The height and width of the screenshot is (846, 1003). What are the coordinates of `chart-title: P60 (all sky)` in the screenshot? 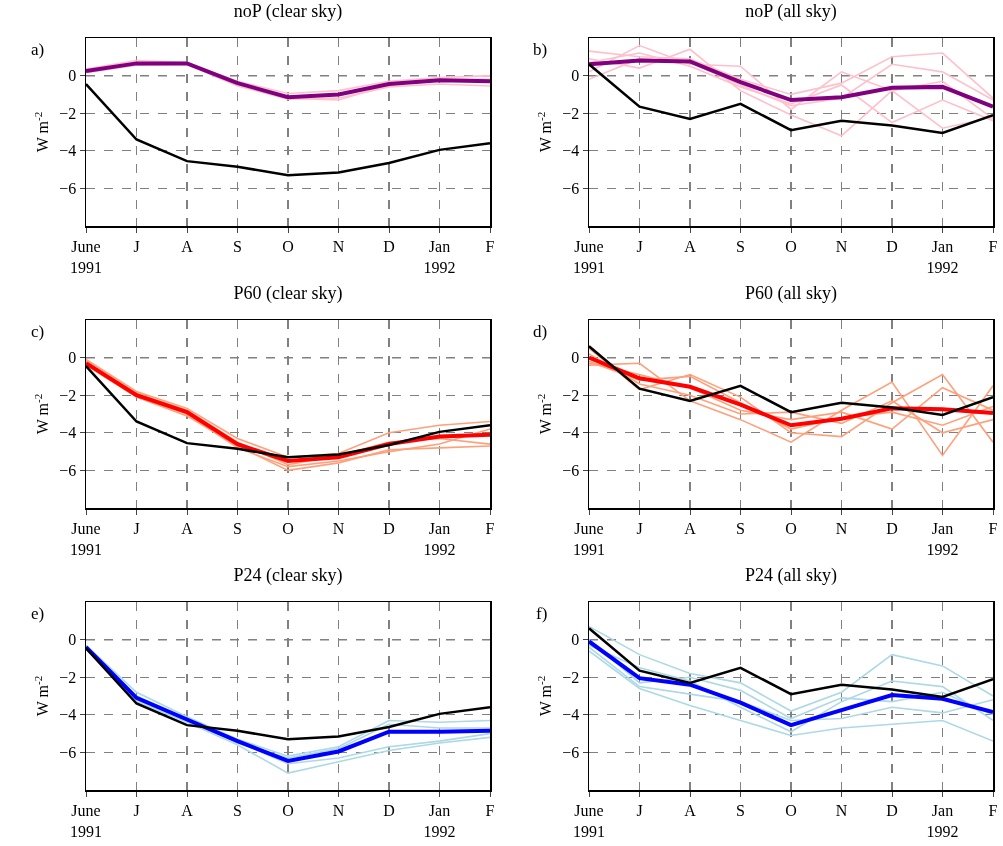 It's located at (791, 293).